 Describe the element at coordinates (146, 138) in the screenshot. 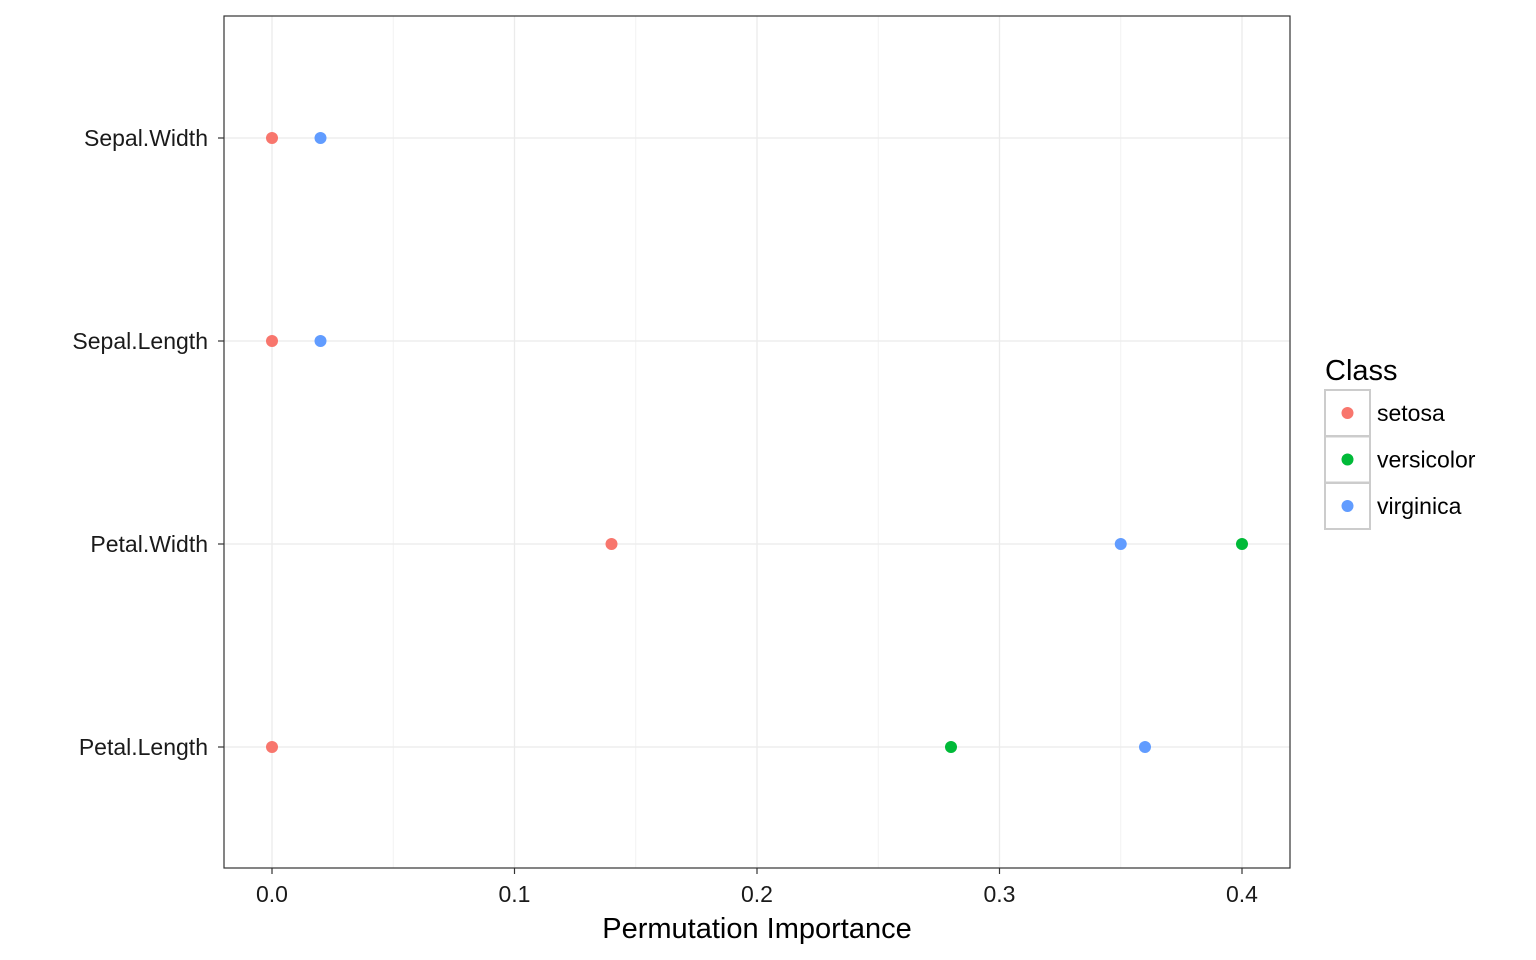

I see `y-tick-label: Sepal.Width` at that location.